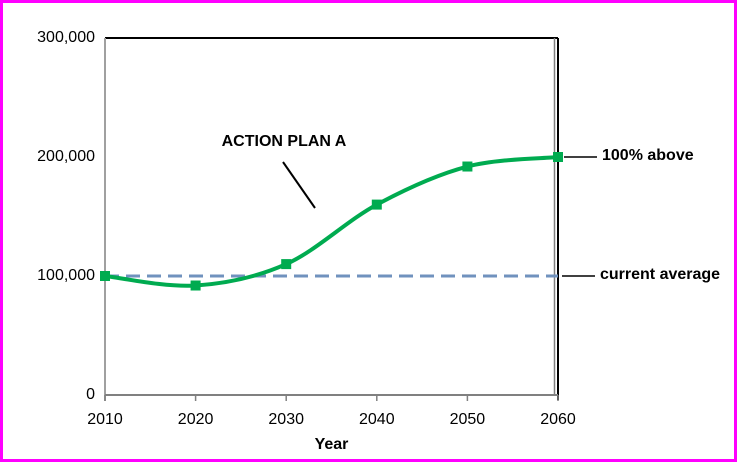 This screenshot has width=737, height=462. Describe the element at coordinates (299, 185) in the screenshot. I see `leader-line-action-plan` at that location.